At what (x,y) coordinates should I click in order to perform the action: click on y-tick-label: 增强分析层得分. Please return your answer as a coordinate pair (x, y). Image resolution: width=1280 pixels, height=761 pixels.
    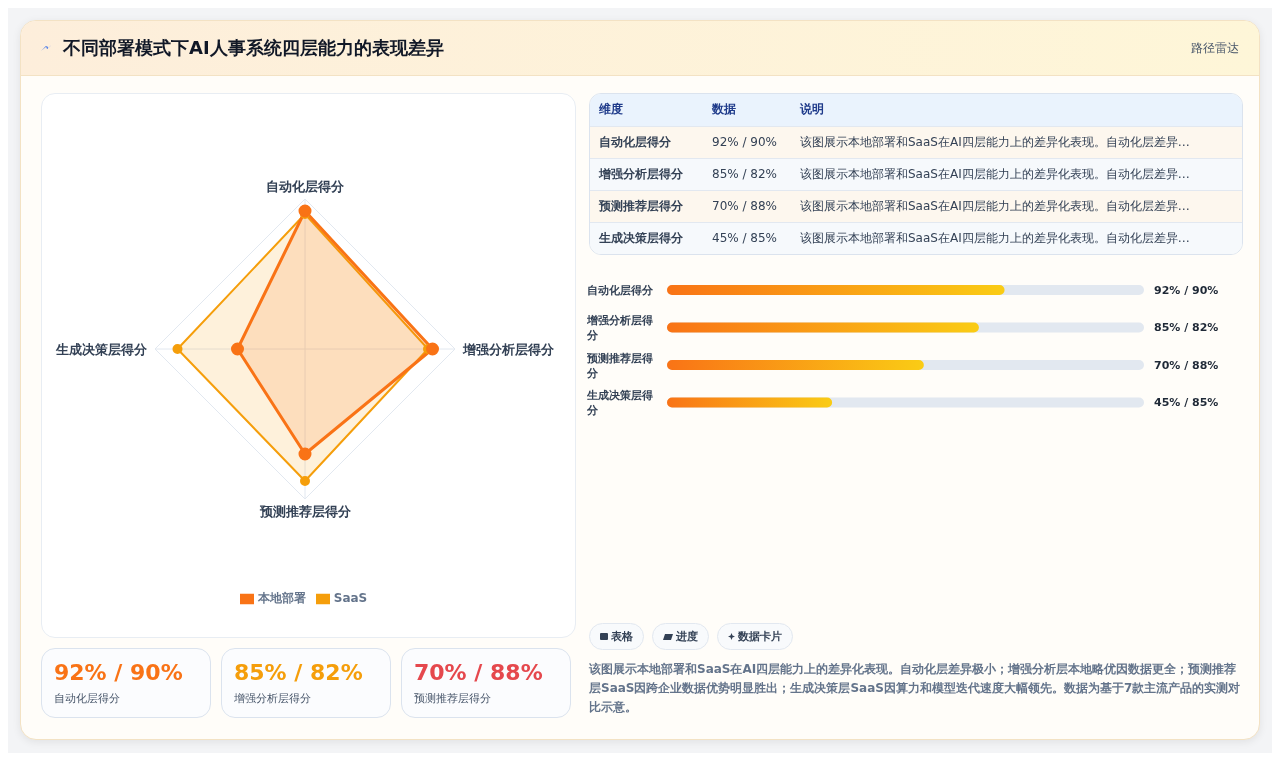
    Looking at the image, I should click on (619, 327).